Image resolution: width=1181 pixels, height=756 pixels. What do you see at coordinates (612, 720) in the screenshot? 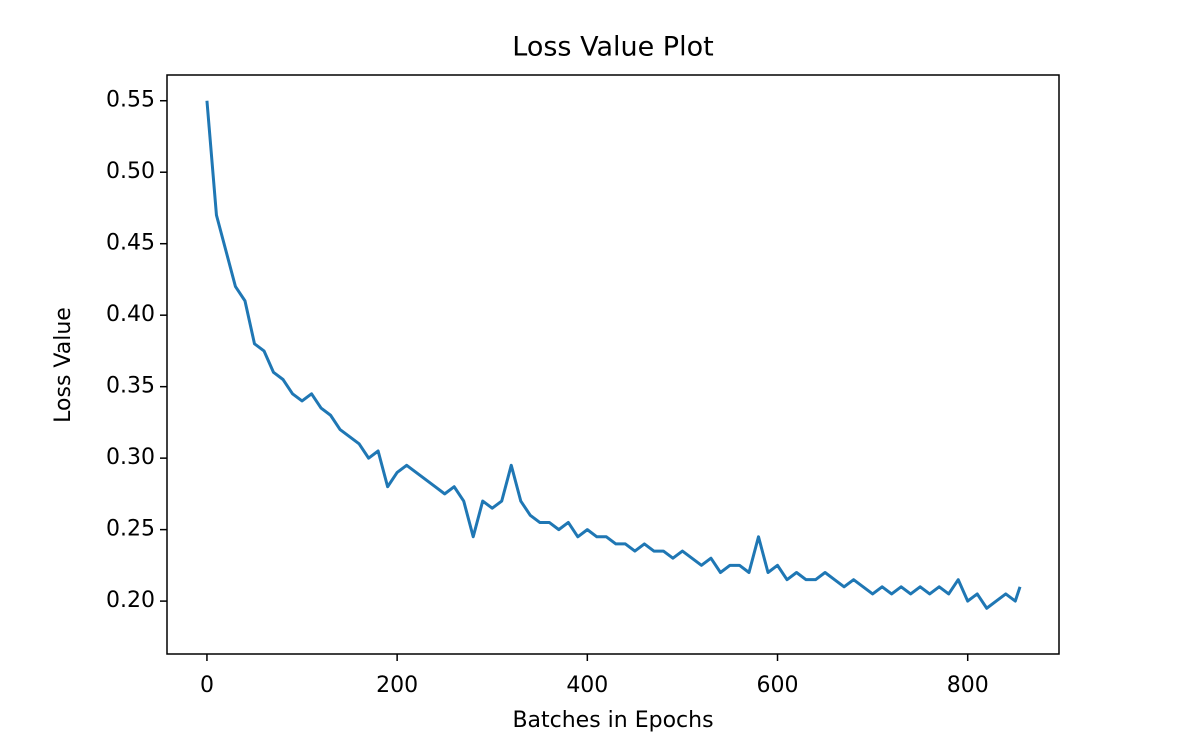
I see `x-axis-label: Batches in Epochs` at bounding box center [612, 720].